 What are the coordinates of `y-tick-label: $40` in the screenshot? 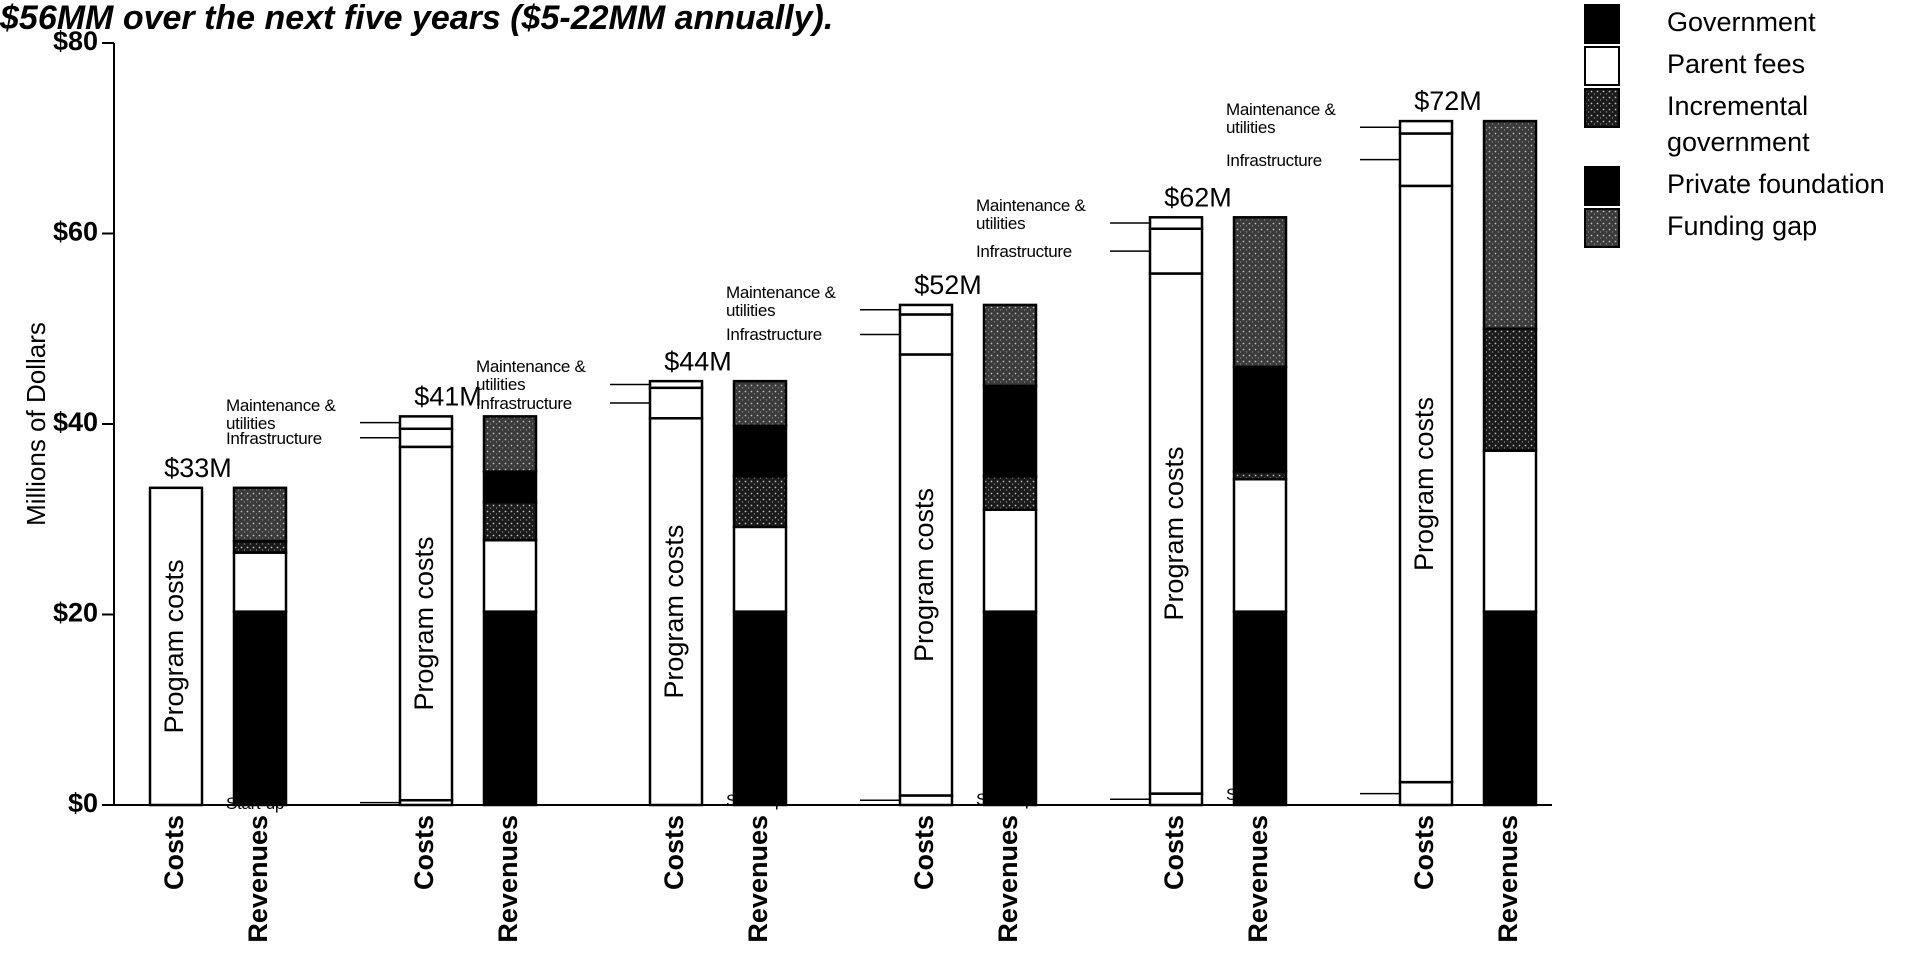 It's located at (75, 422).